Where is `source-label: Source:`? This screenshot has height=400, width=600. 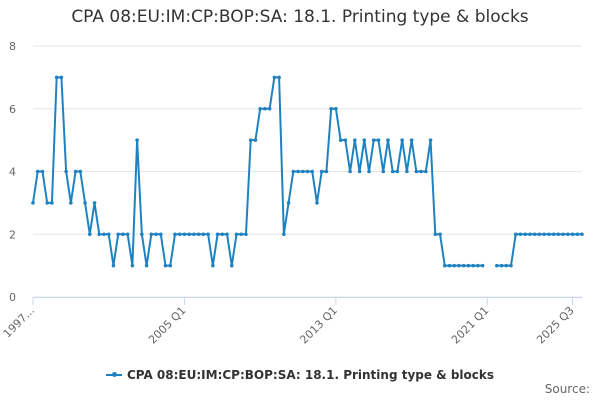 source-label: Source: is located at coordinates (567, 389).